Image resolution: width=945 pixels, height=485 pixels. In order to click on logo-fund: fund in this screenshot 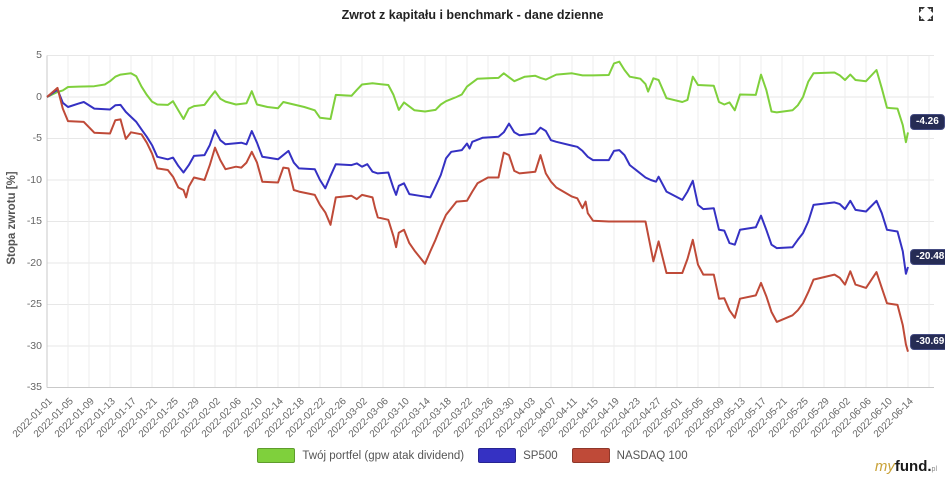, I will do `click(911, 466)`.